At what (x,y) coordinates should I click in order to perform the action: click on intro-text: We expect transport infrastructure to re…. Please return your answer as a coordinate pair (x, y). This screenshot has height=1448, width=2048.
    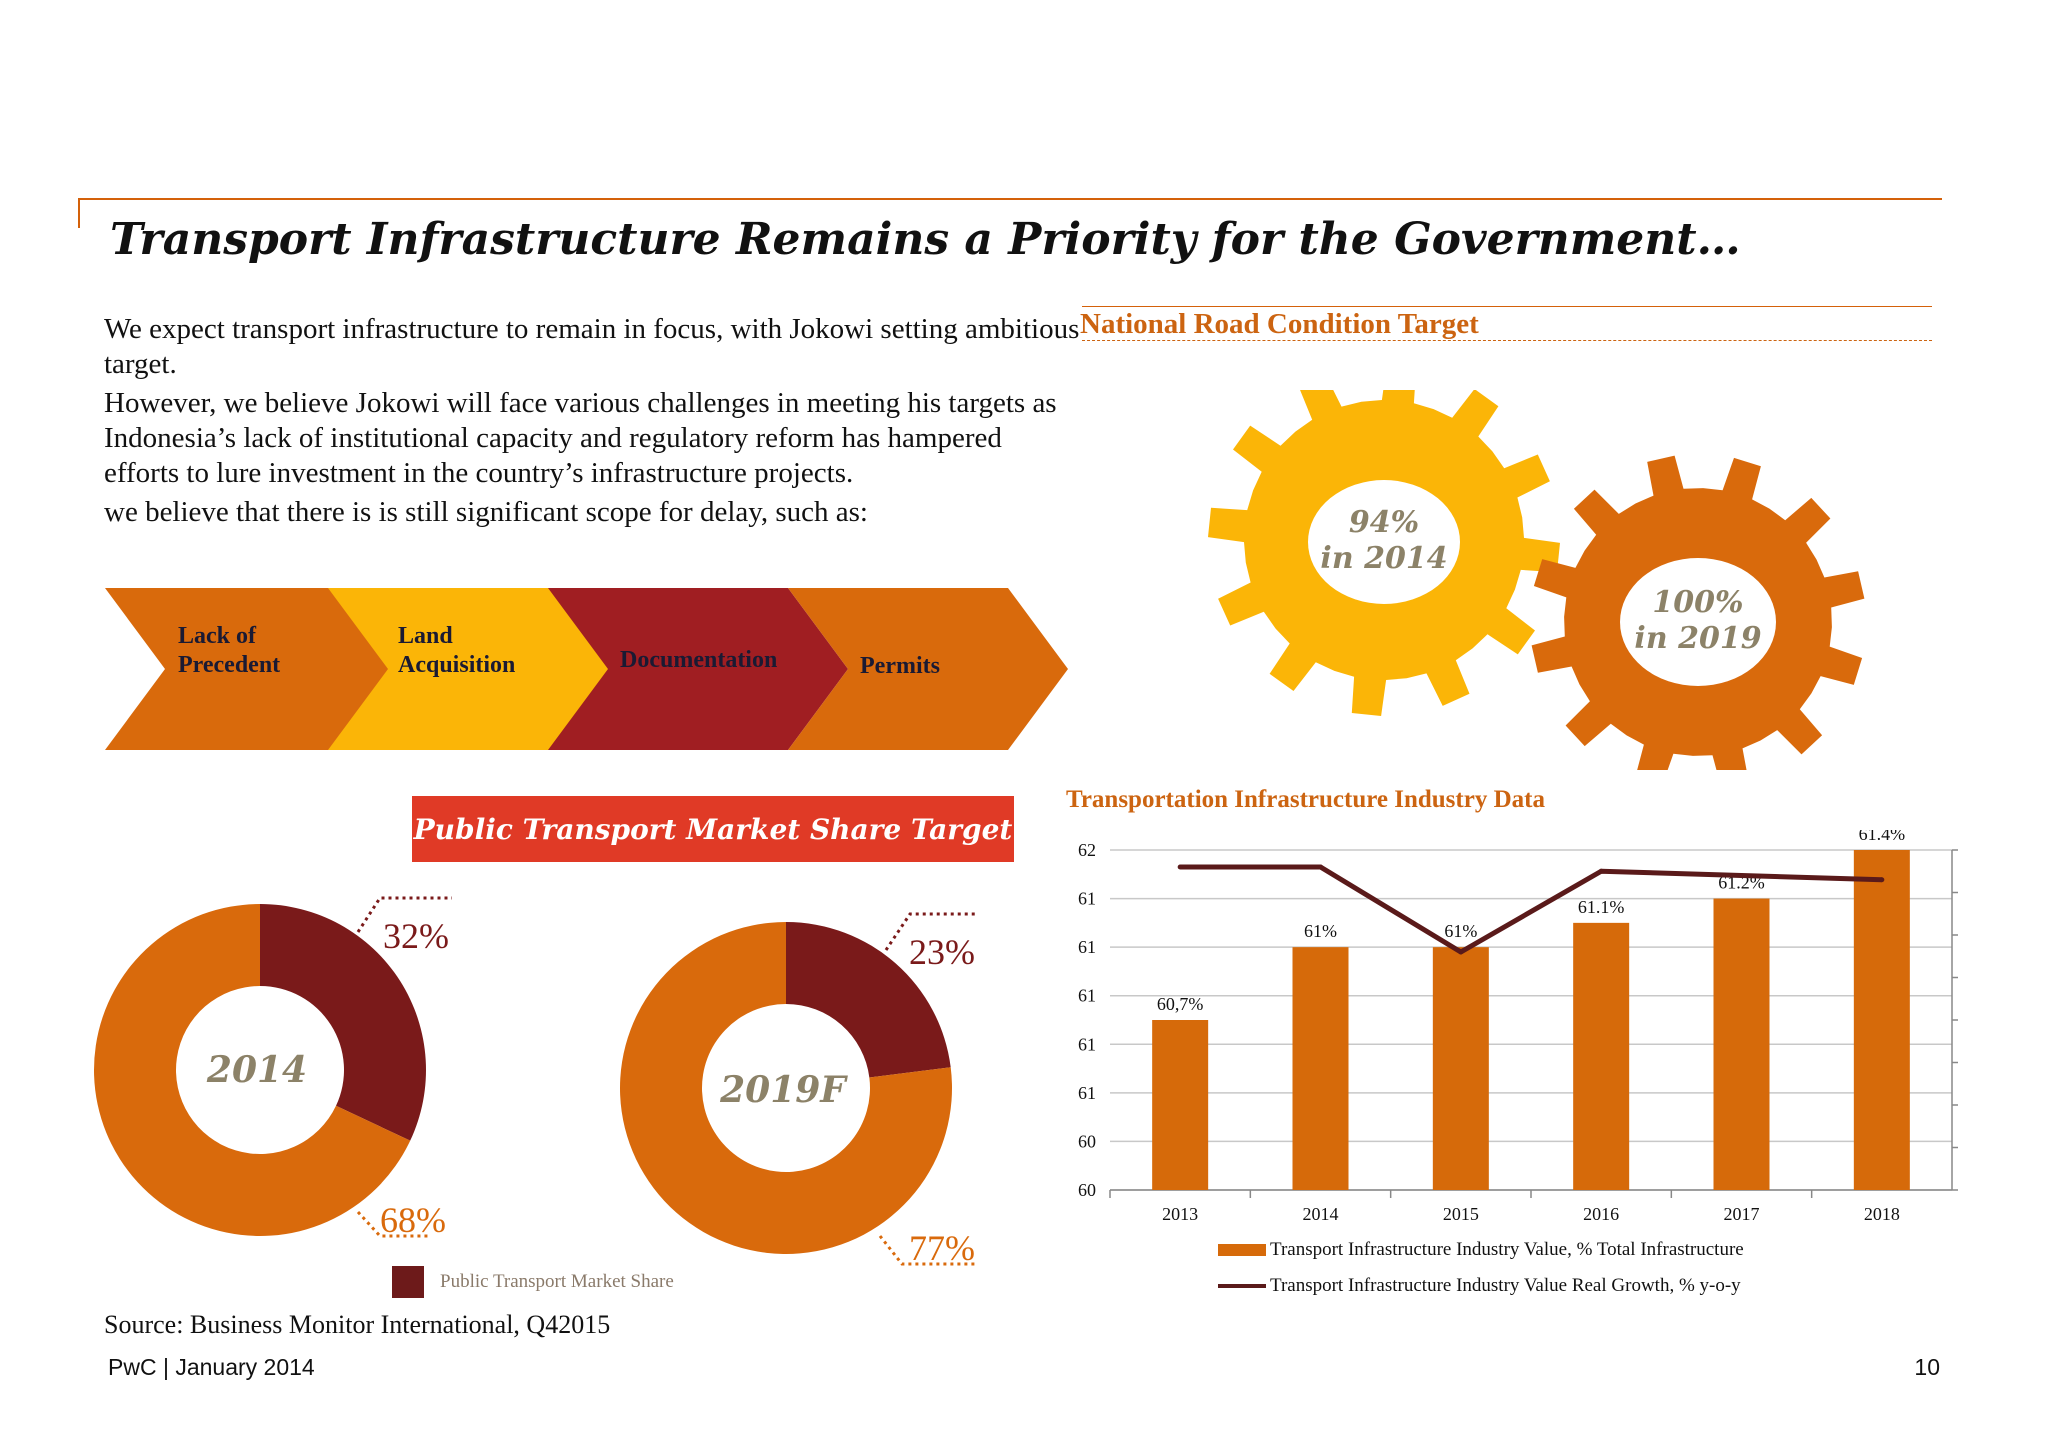
    Looking at the image, I should click on (594, 423).